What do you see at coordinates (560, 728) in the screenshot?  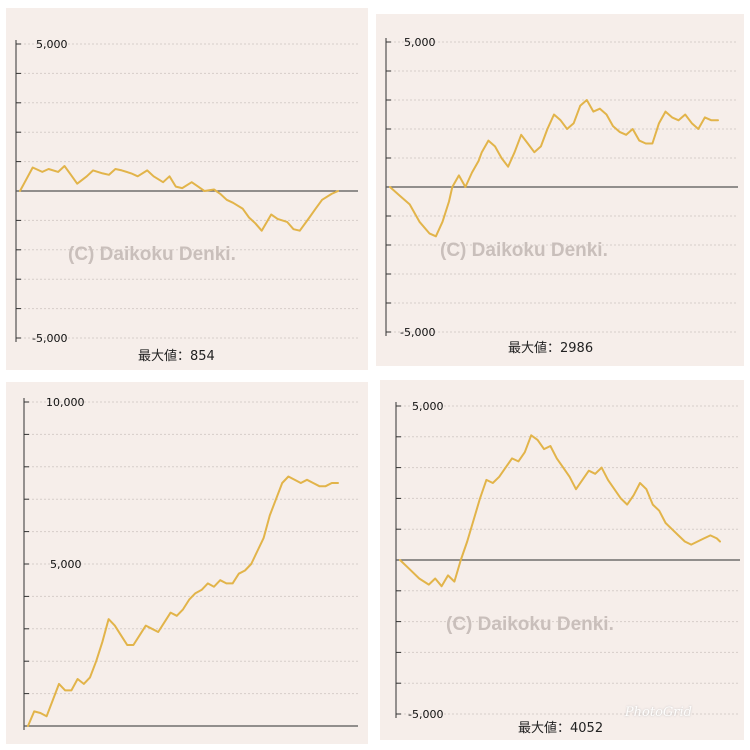 I see `max-value-caption: 最大値：4052` at bounding box center [560, 728].